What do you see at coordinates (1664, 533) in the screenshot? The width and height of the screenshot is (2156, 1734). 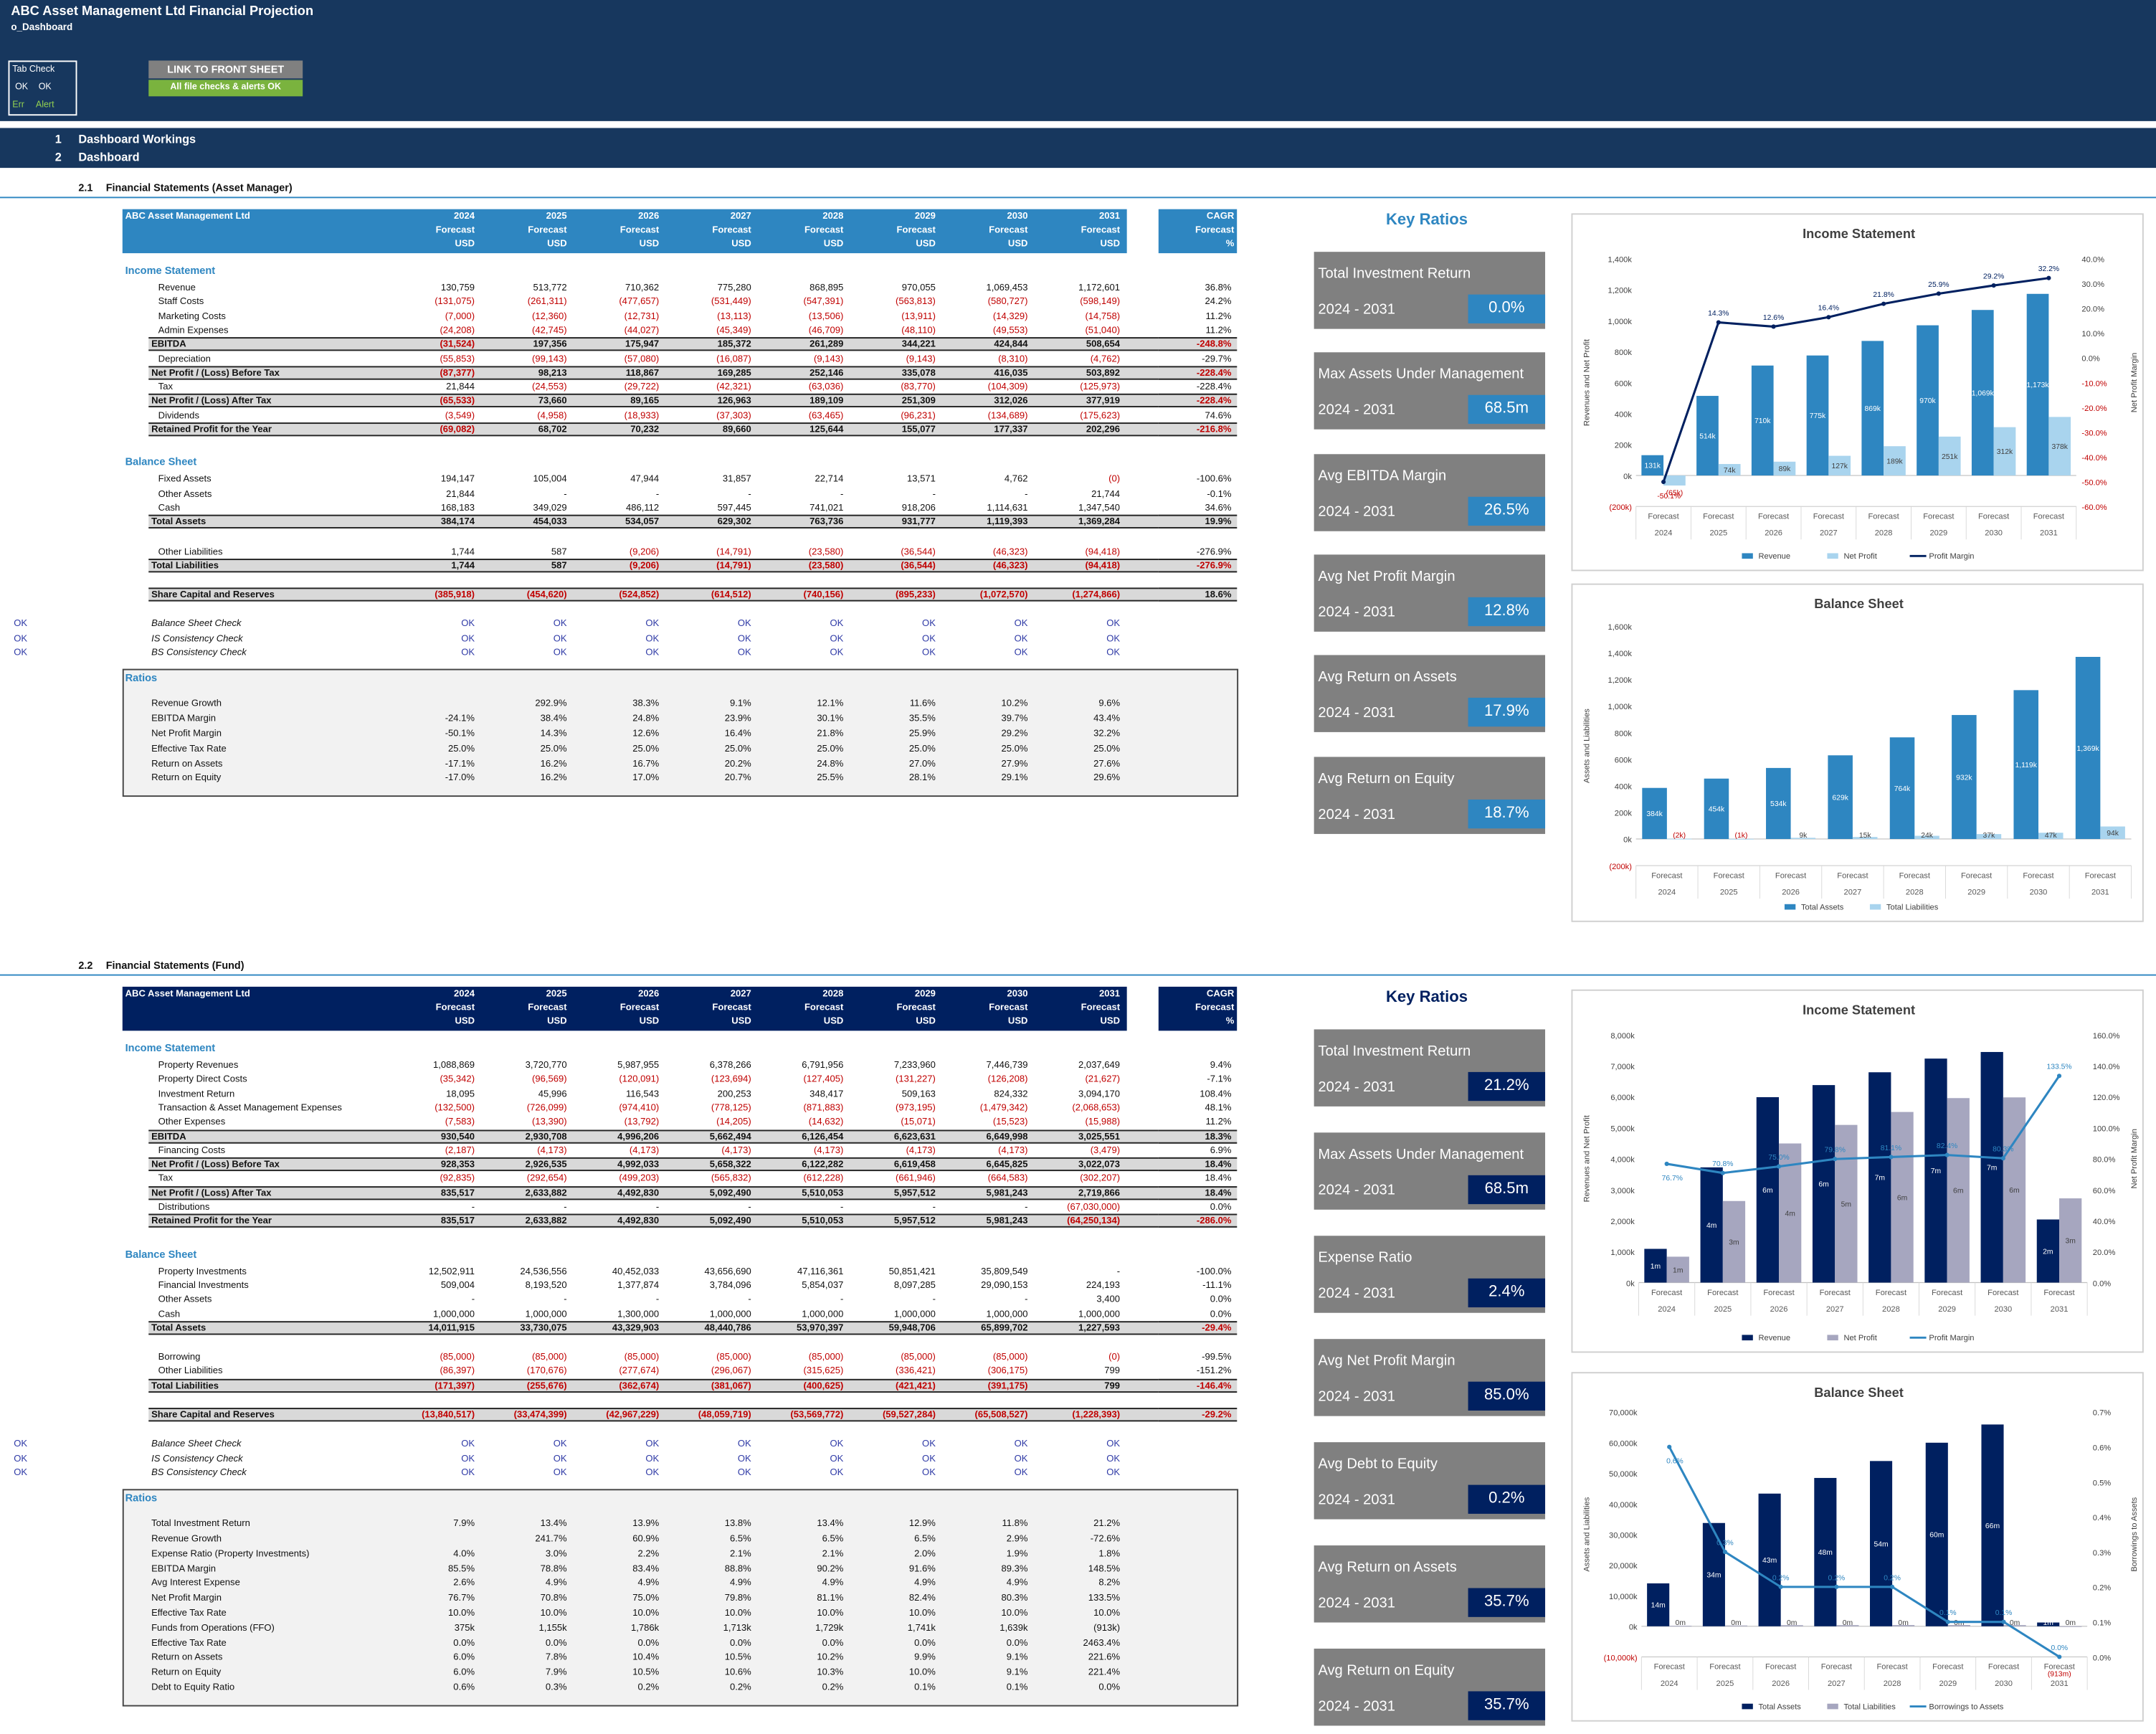 I see `x-tick-label: 2024` at bounding box center [1664, 533].